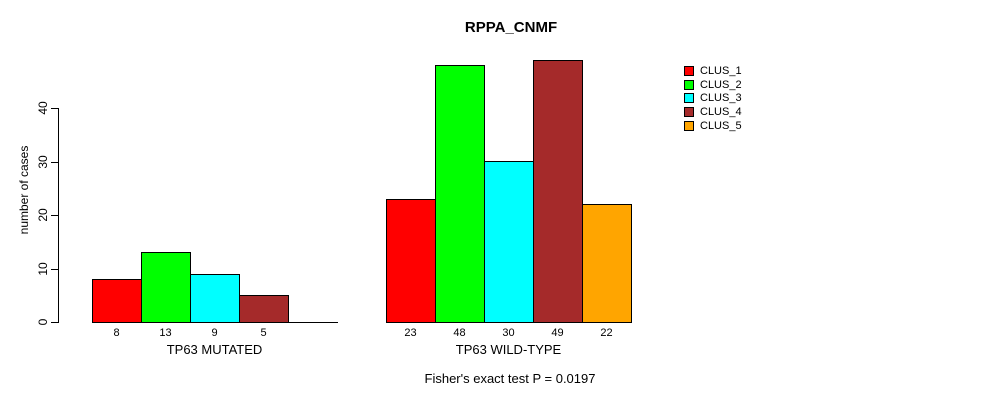  I want to click on legend: CLUS_1 CLUS_2 CLUS_3 CLUS_4 CLUS_5, so click(713, 98).